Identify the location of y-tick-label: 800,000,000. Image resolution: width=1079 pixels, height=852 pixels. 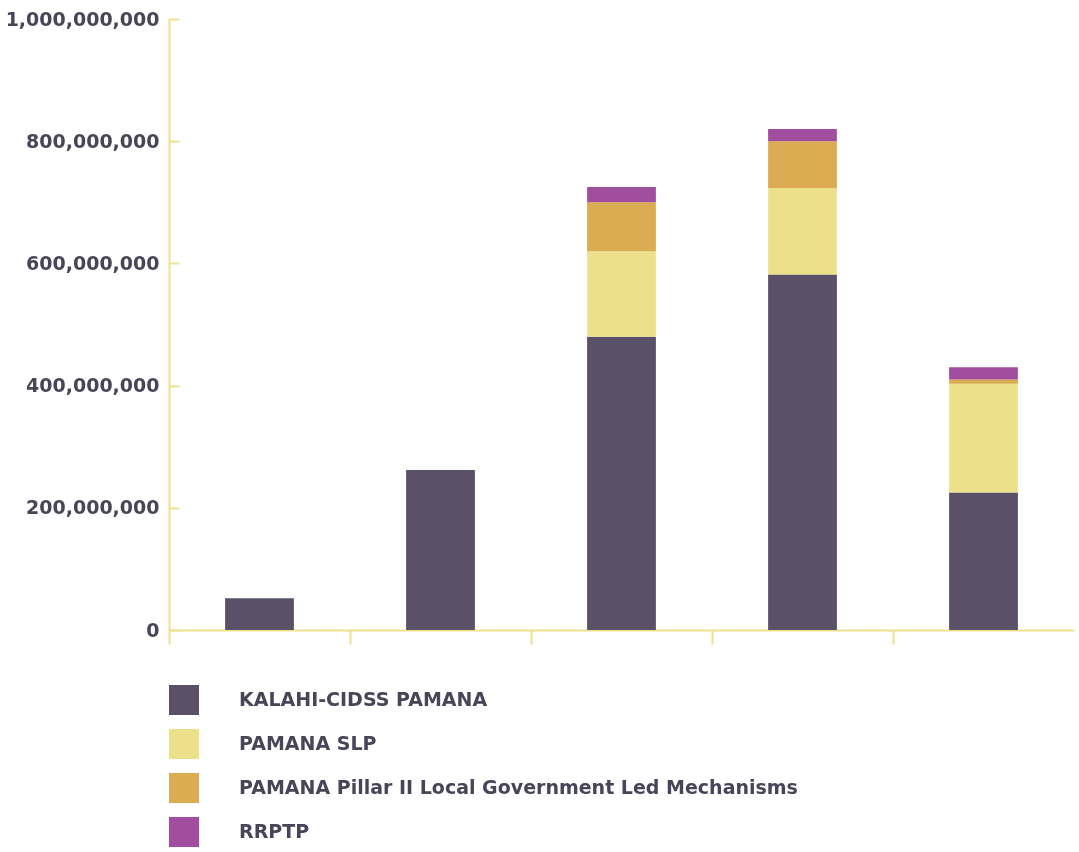
(93, 140).